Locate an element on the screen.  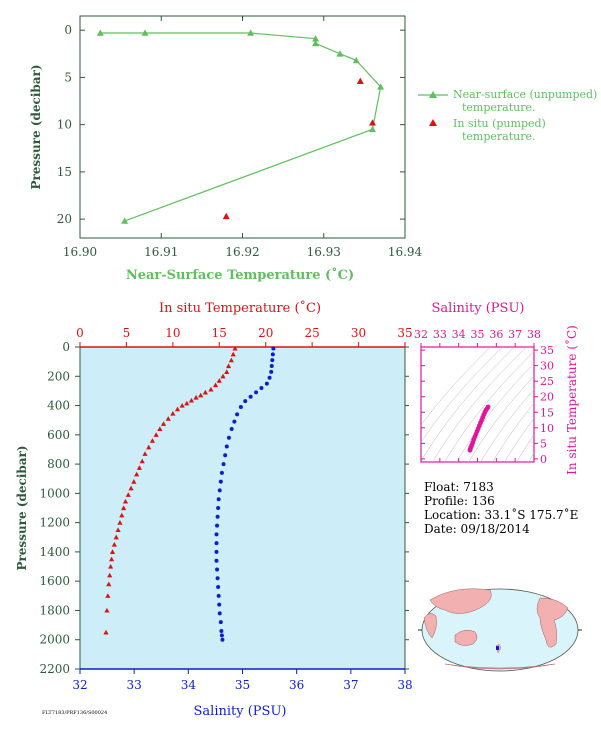
ts-xtick-label: 34 is located at coordinates (459, 334).